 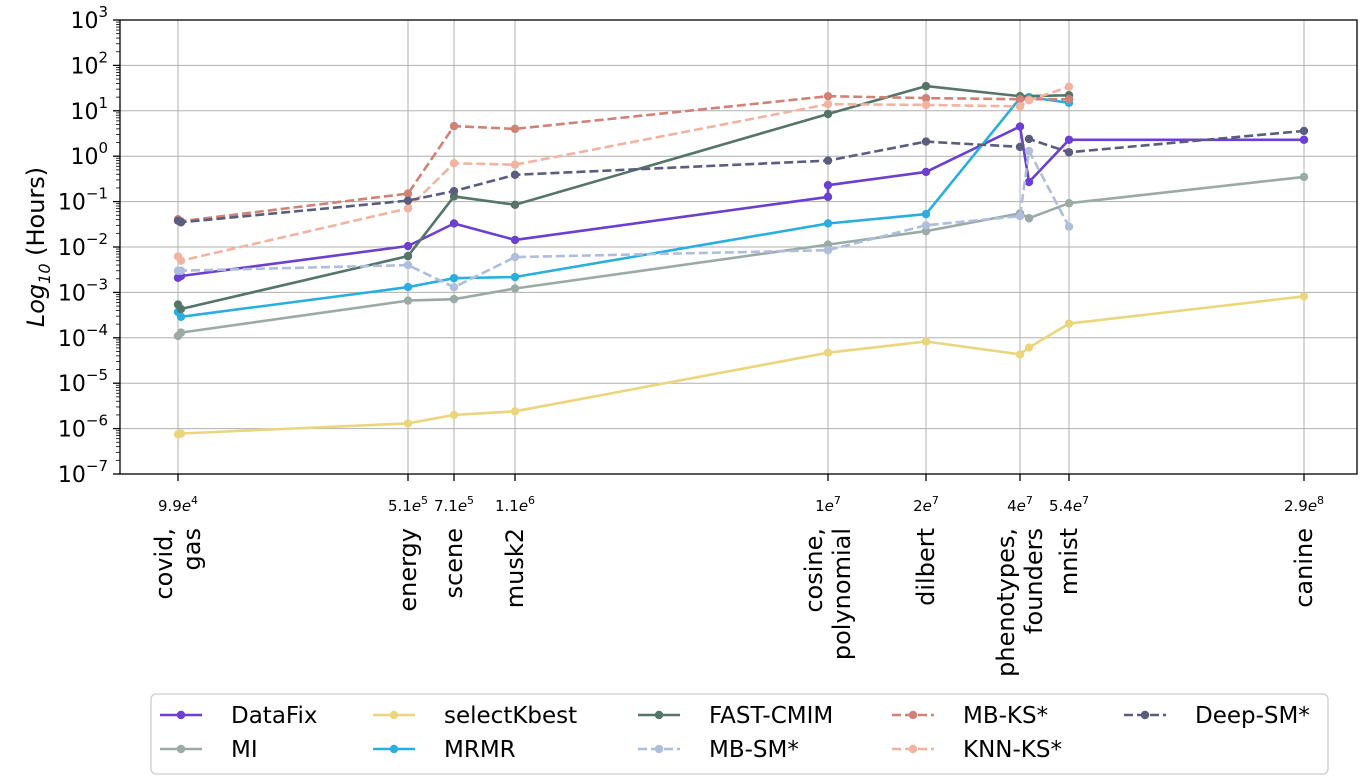 I want to click on y-tick-label: 10⁻⁴, so click(x=83, y=336).